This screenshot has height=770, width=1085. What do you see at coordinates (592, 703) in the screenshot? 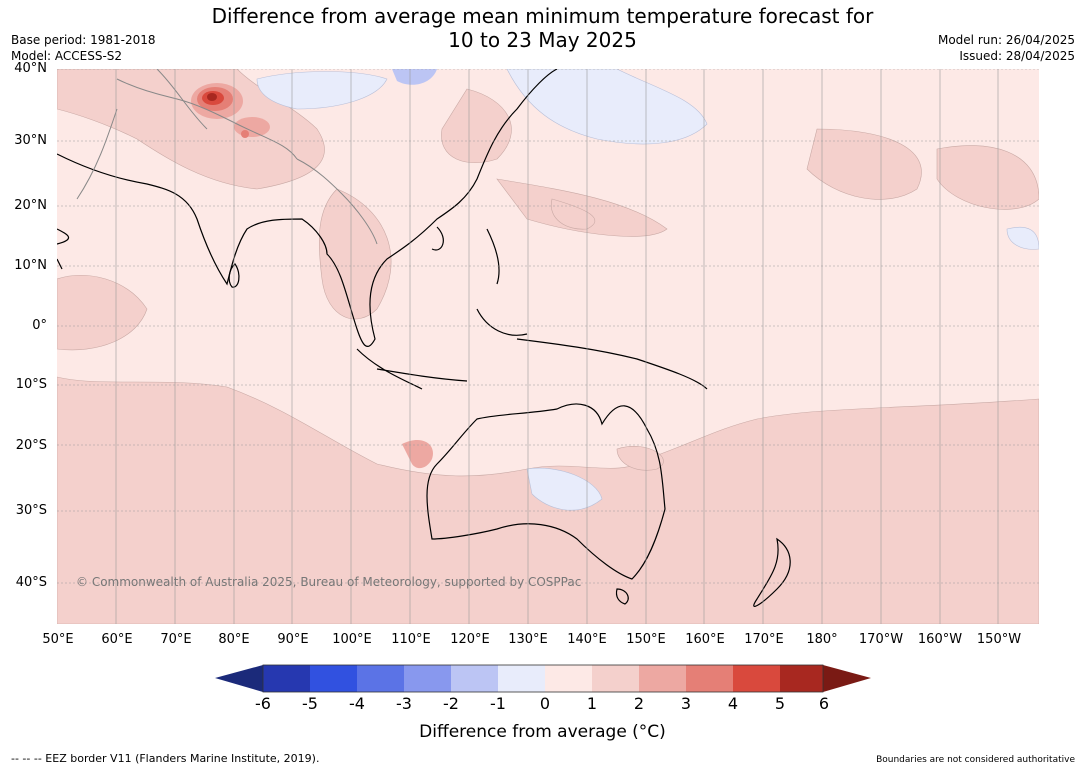
I see `colorbar-tick: 1` at bounding box center [592, 703].